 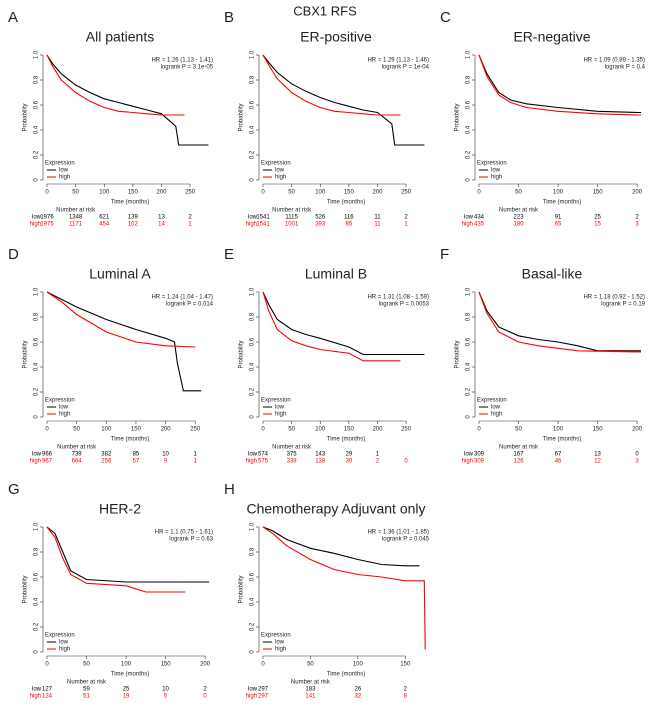 What do you see at coordinates (47, 218) in the screenshot?
I see `risk-count: 1976` at bounding box center [47, 218].